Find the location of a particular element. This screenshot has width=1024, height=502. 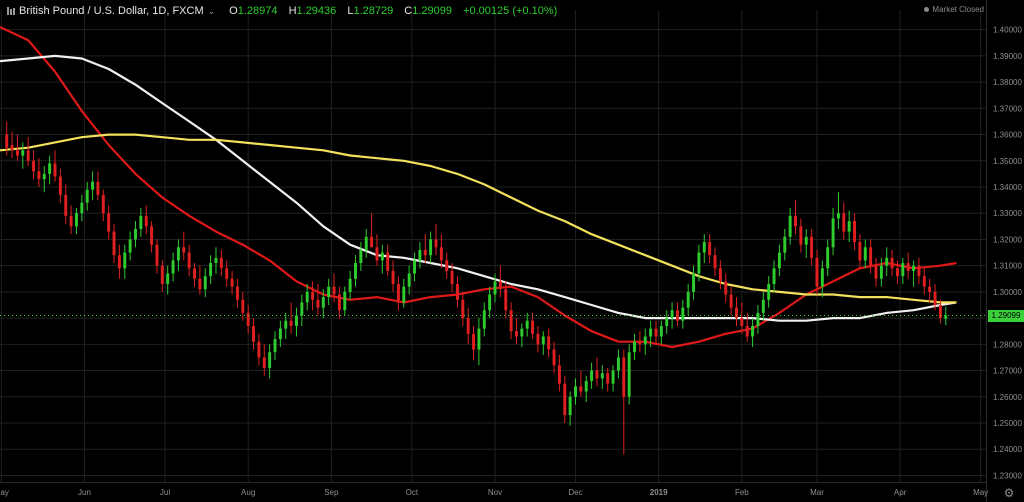

chart-bars-icon is located at coordinates (11, 11).